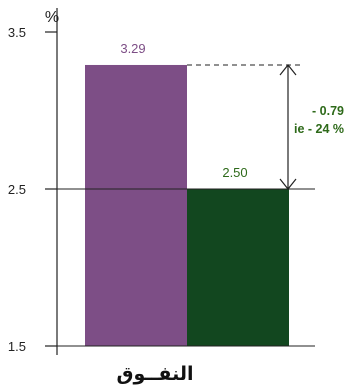 The height and width of the screenshot is (388, 354). Describe the element at coordinates (32, 189) in the screenshot. I see `y-axis-ticks: 1.5 2.5 3.5` at that location.